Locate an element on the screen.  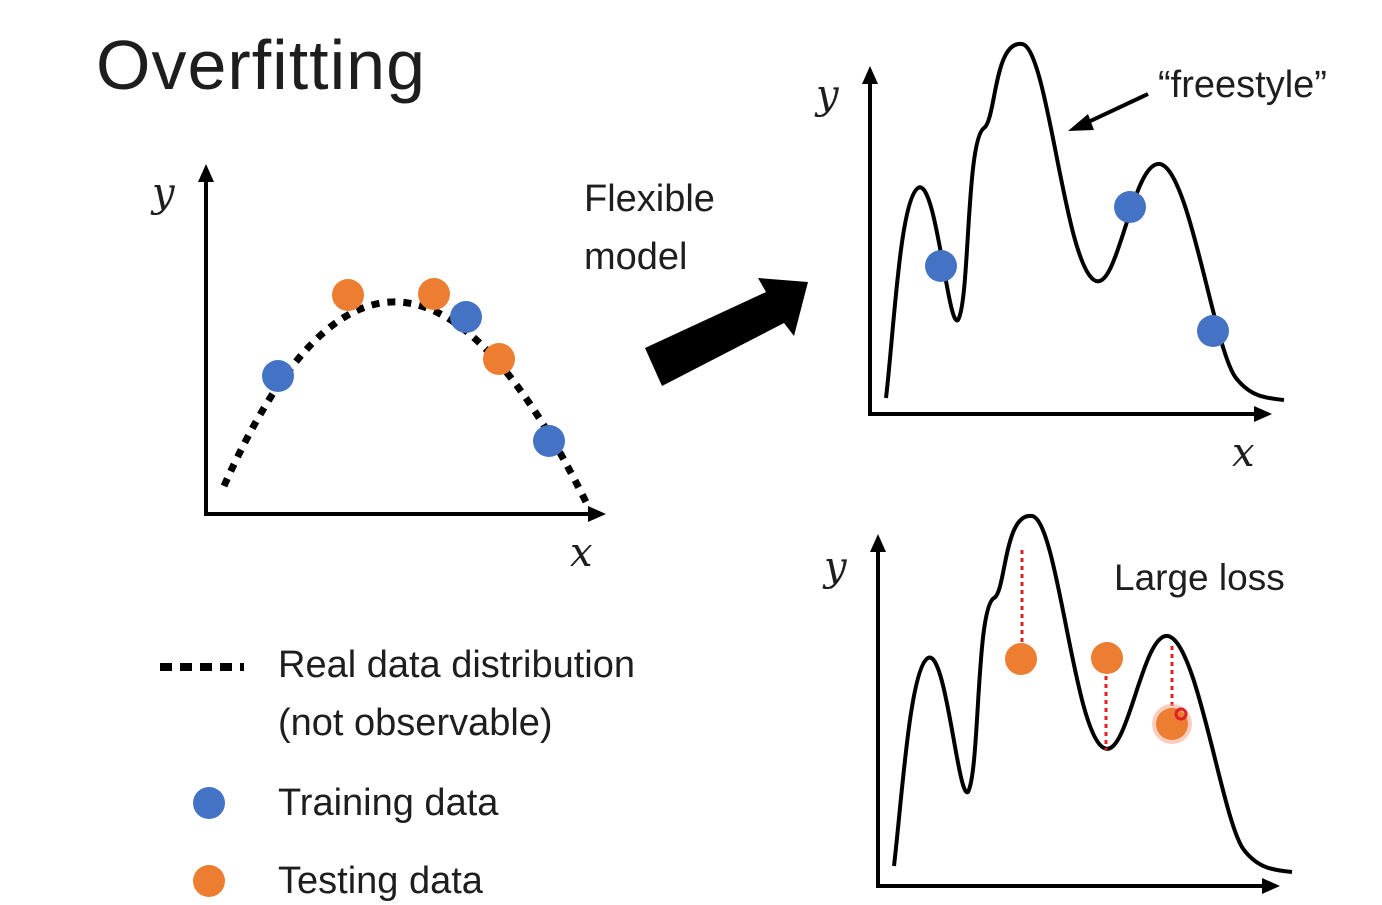
overfit-curve-test is located at coordinates (1092, 693).